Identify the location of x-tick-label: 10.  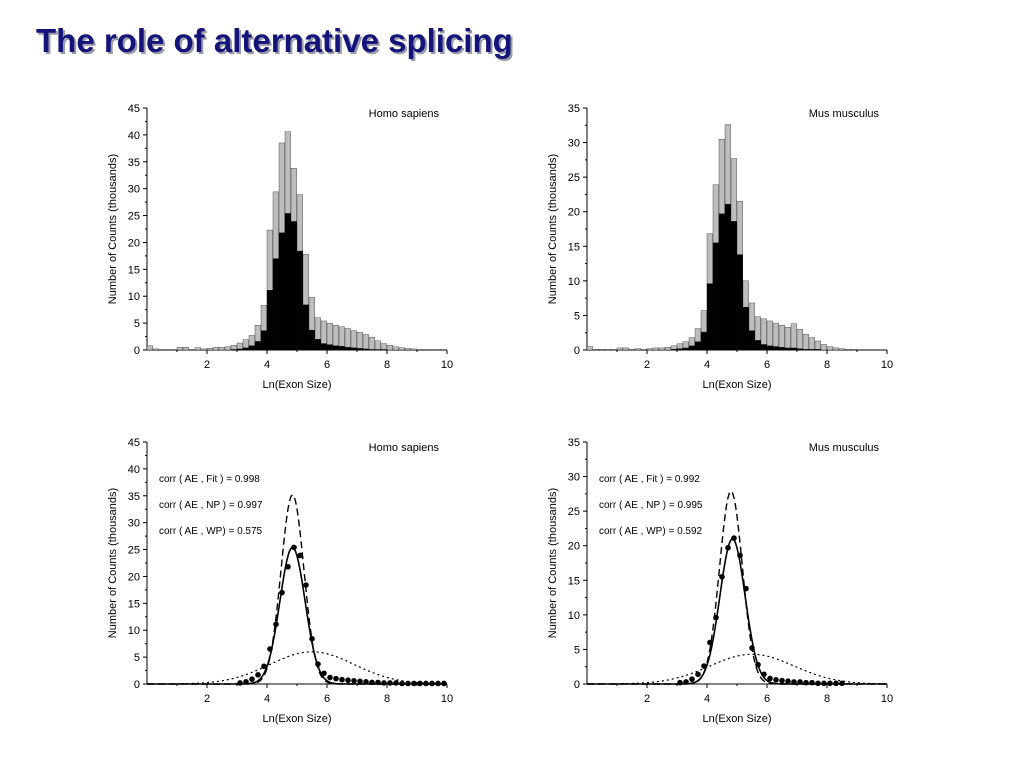
(447, 699).